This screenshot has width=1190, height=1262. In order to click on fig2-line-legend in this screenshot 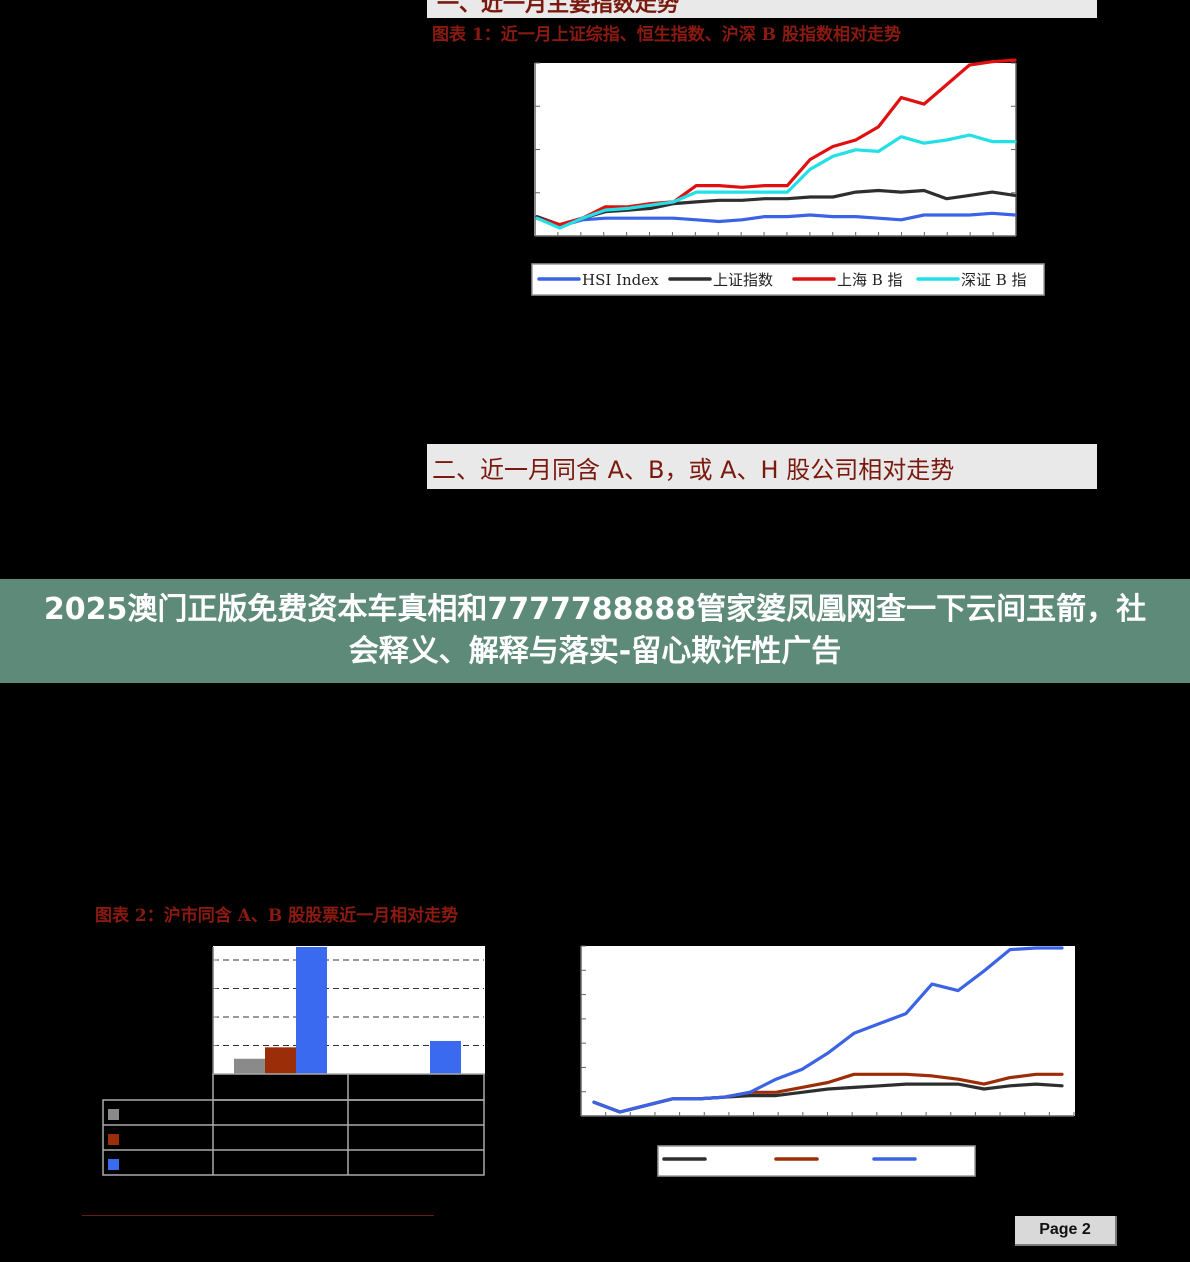, I will do `click(816, 1161)`.